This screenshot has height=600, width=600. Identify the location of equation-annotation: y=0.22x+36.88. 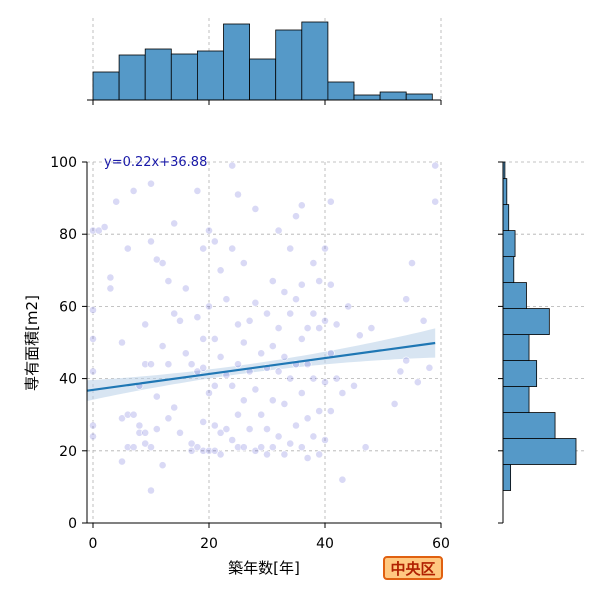
(155, 162).